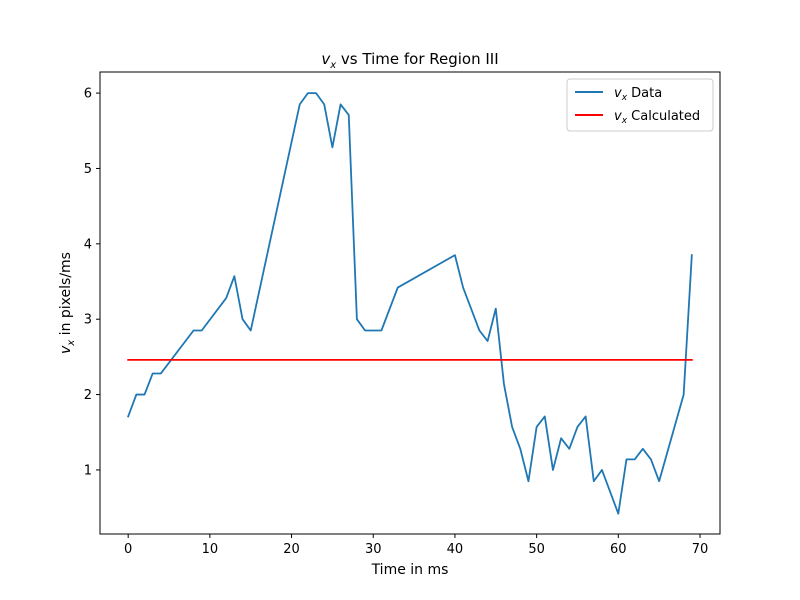  Describe the element at coordinates (638, 94) in the screenshot. I see `legend-label-vx-data: vx Data` at that location.